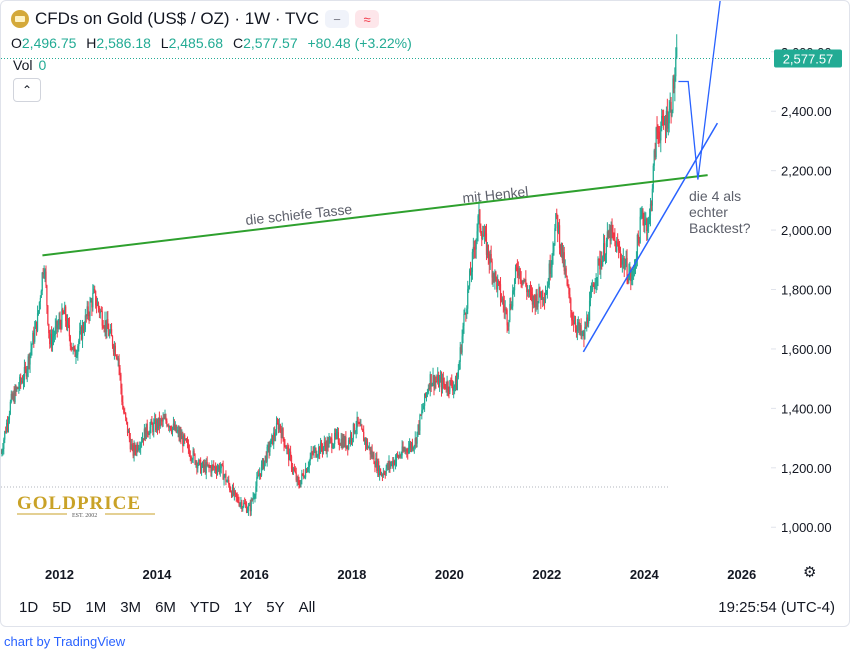 This screenshot has width=850, height=655. I want to click on x-tick-label: 2022, so click(546, 574).